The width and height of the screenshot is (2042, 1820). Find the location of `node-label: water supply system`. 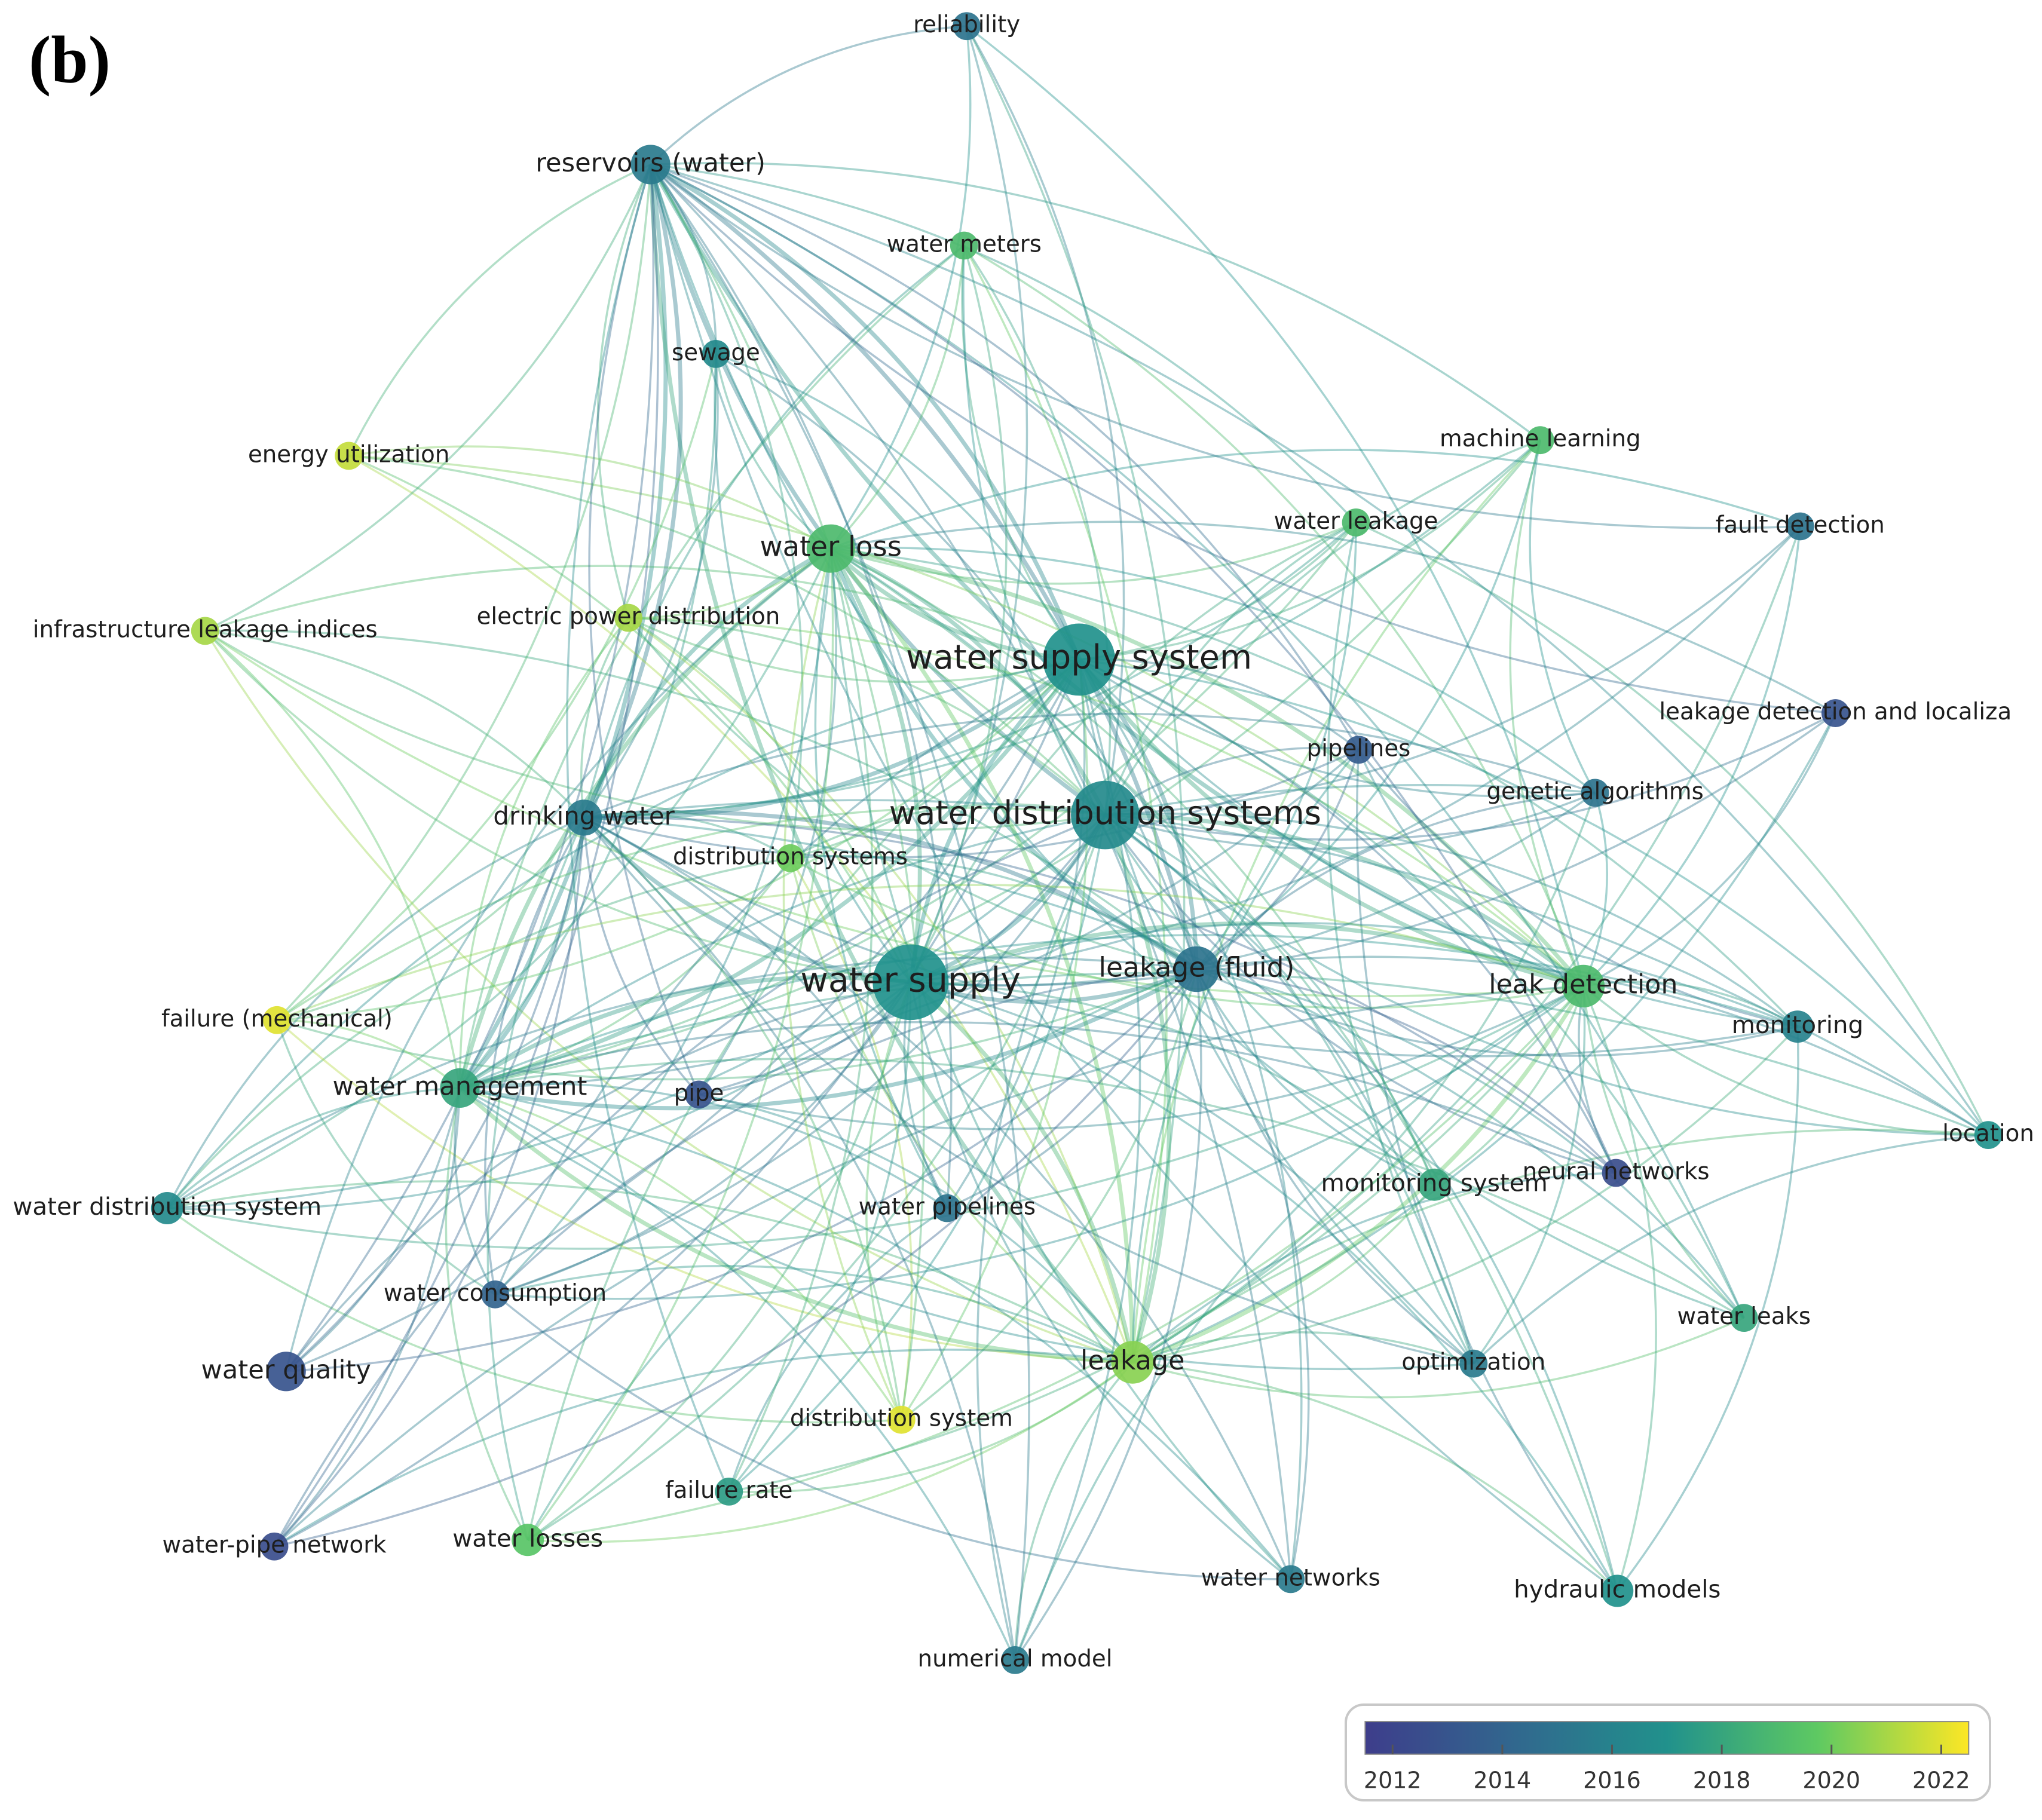

node-label: water supply system is located at coordinates (1079, 657).